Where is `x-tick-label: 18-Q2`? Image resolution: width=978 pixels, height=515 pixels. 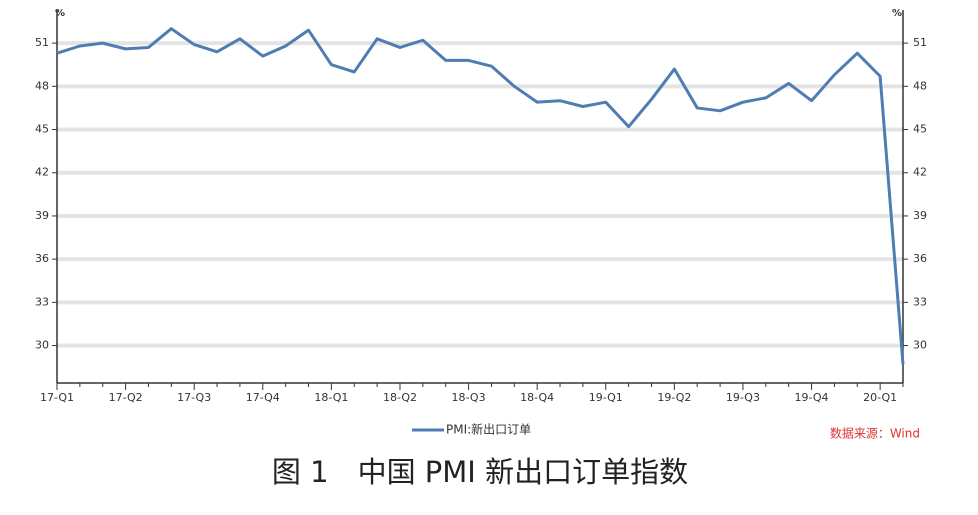 x-tick-label: 18-Q2 is located at coordinates (400, 397).